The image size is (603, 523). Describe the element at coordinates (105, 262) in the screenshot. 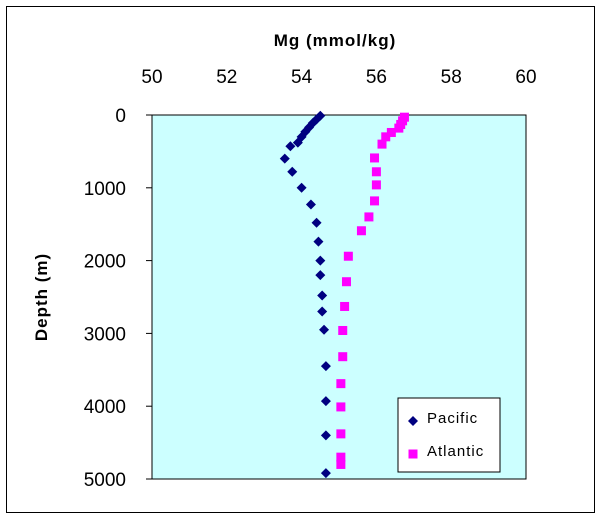

I see `y-tick-label: 2000` at that location.